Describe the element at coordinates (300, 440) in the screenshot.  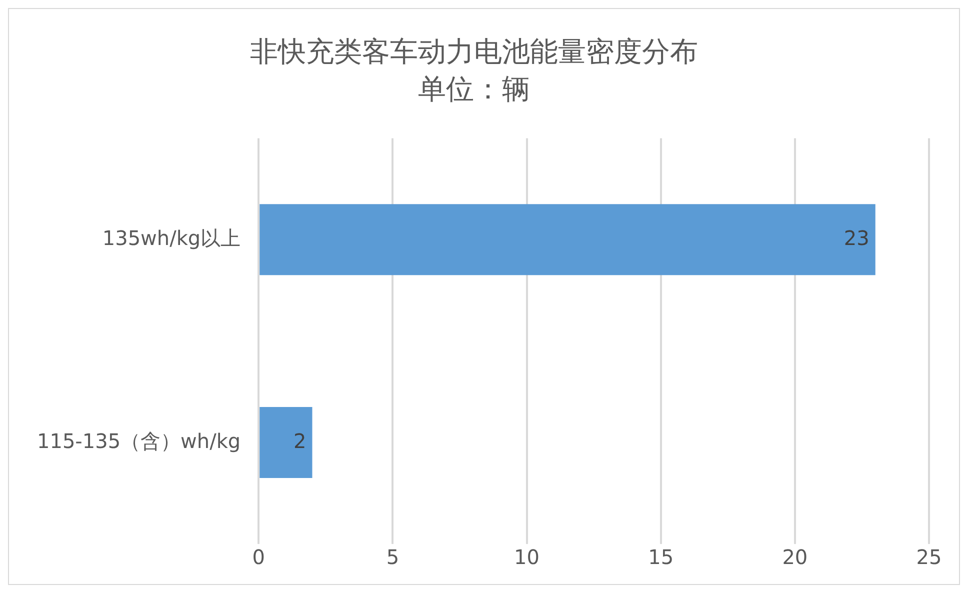
I see `data-label: 2` at that location.